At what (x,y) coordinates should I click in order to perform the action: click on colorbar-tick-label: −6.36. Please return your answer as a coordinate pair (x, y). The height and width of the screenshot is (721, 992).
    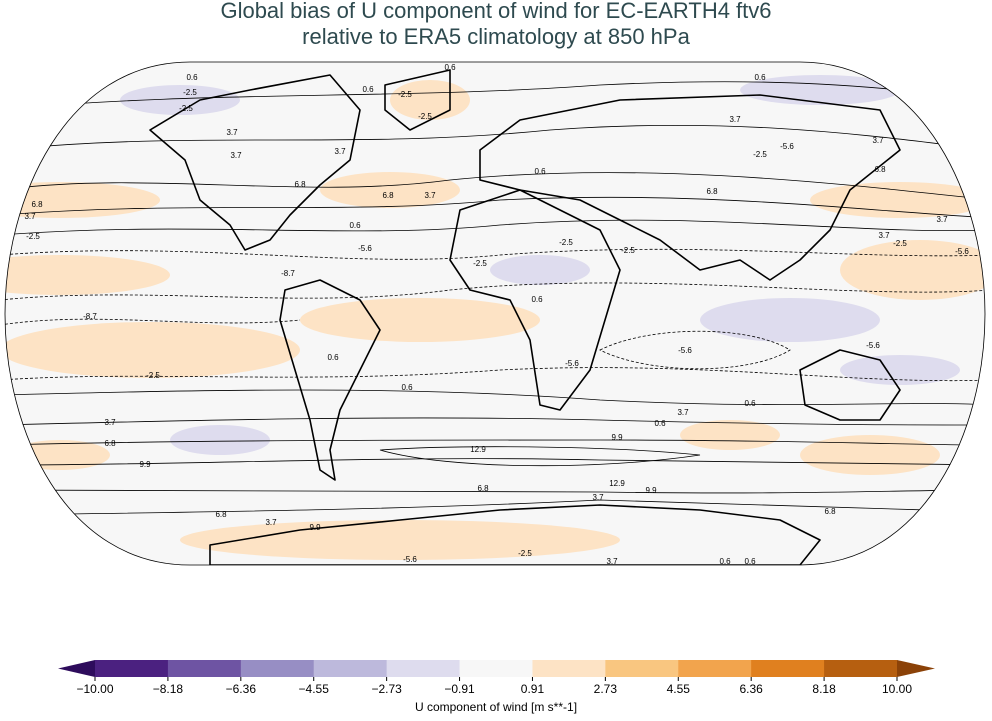
    Looking at the image, I should click on (241, 689).